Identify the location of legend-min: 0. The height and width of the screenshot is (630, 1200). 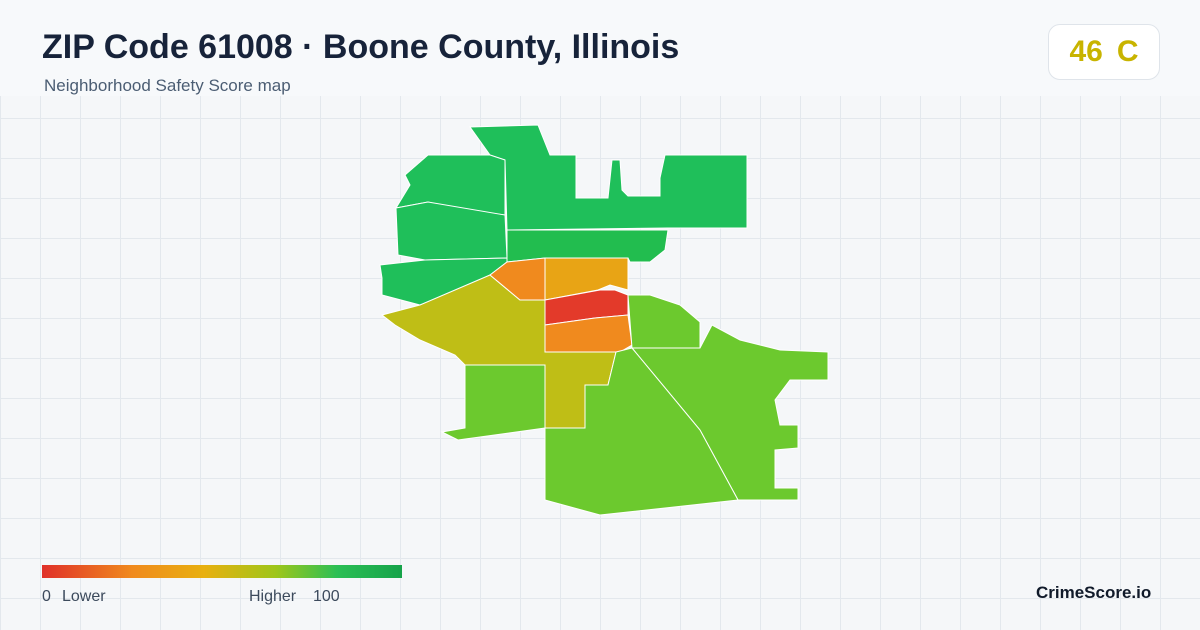
(46, 596).